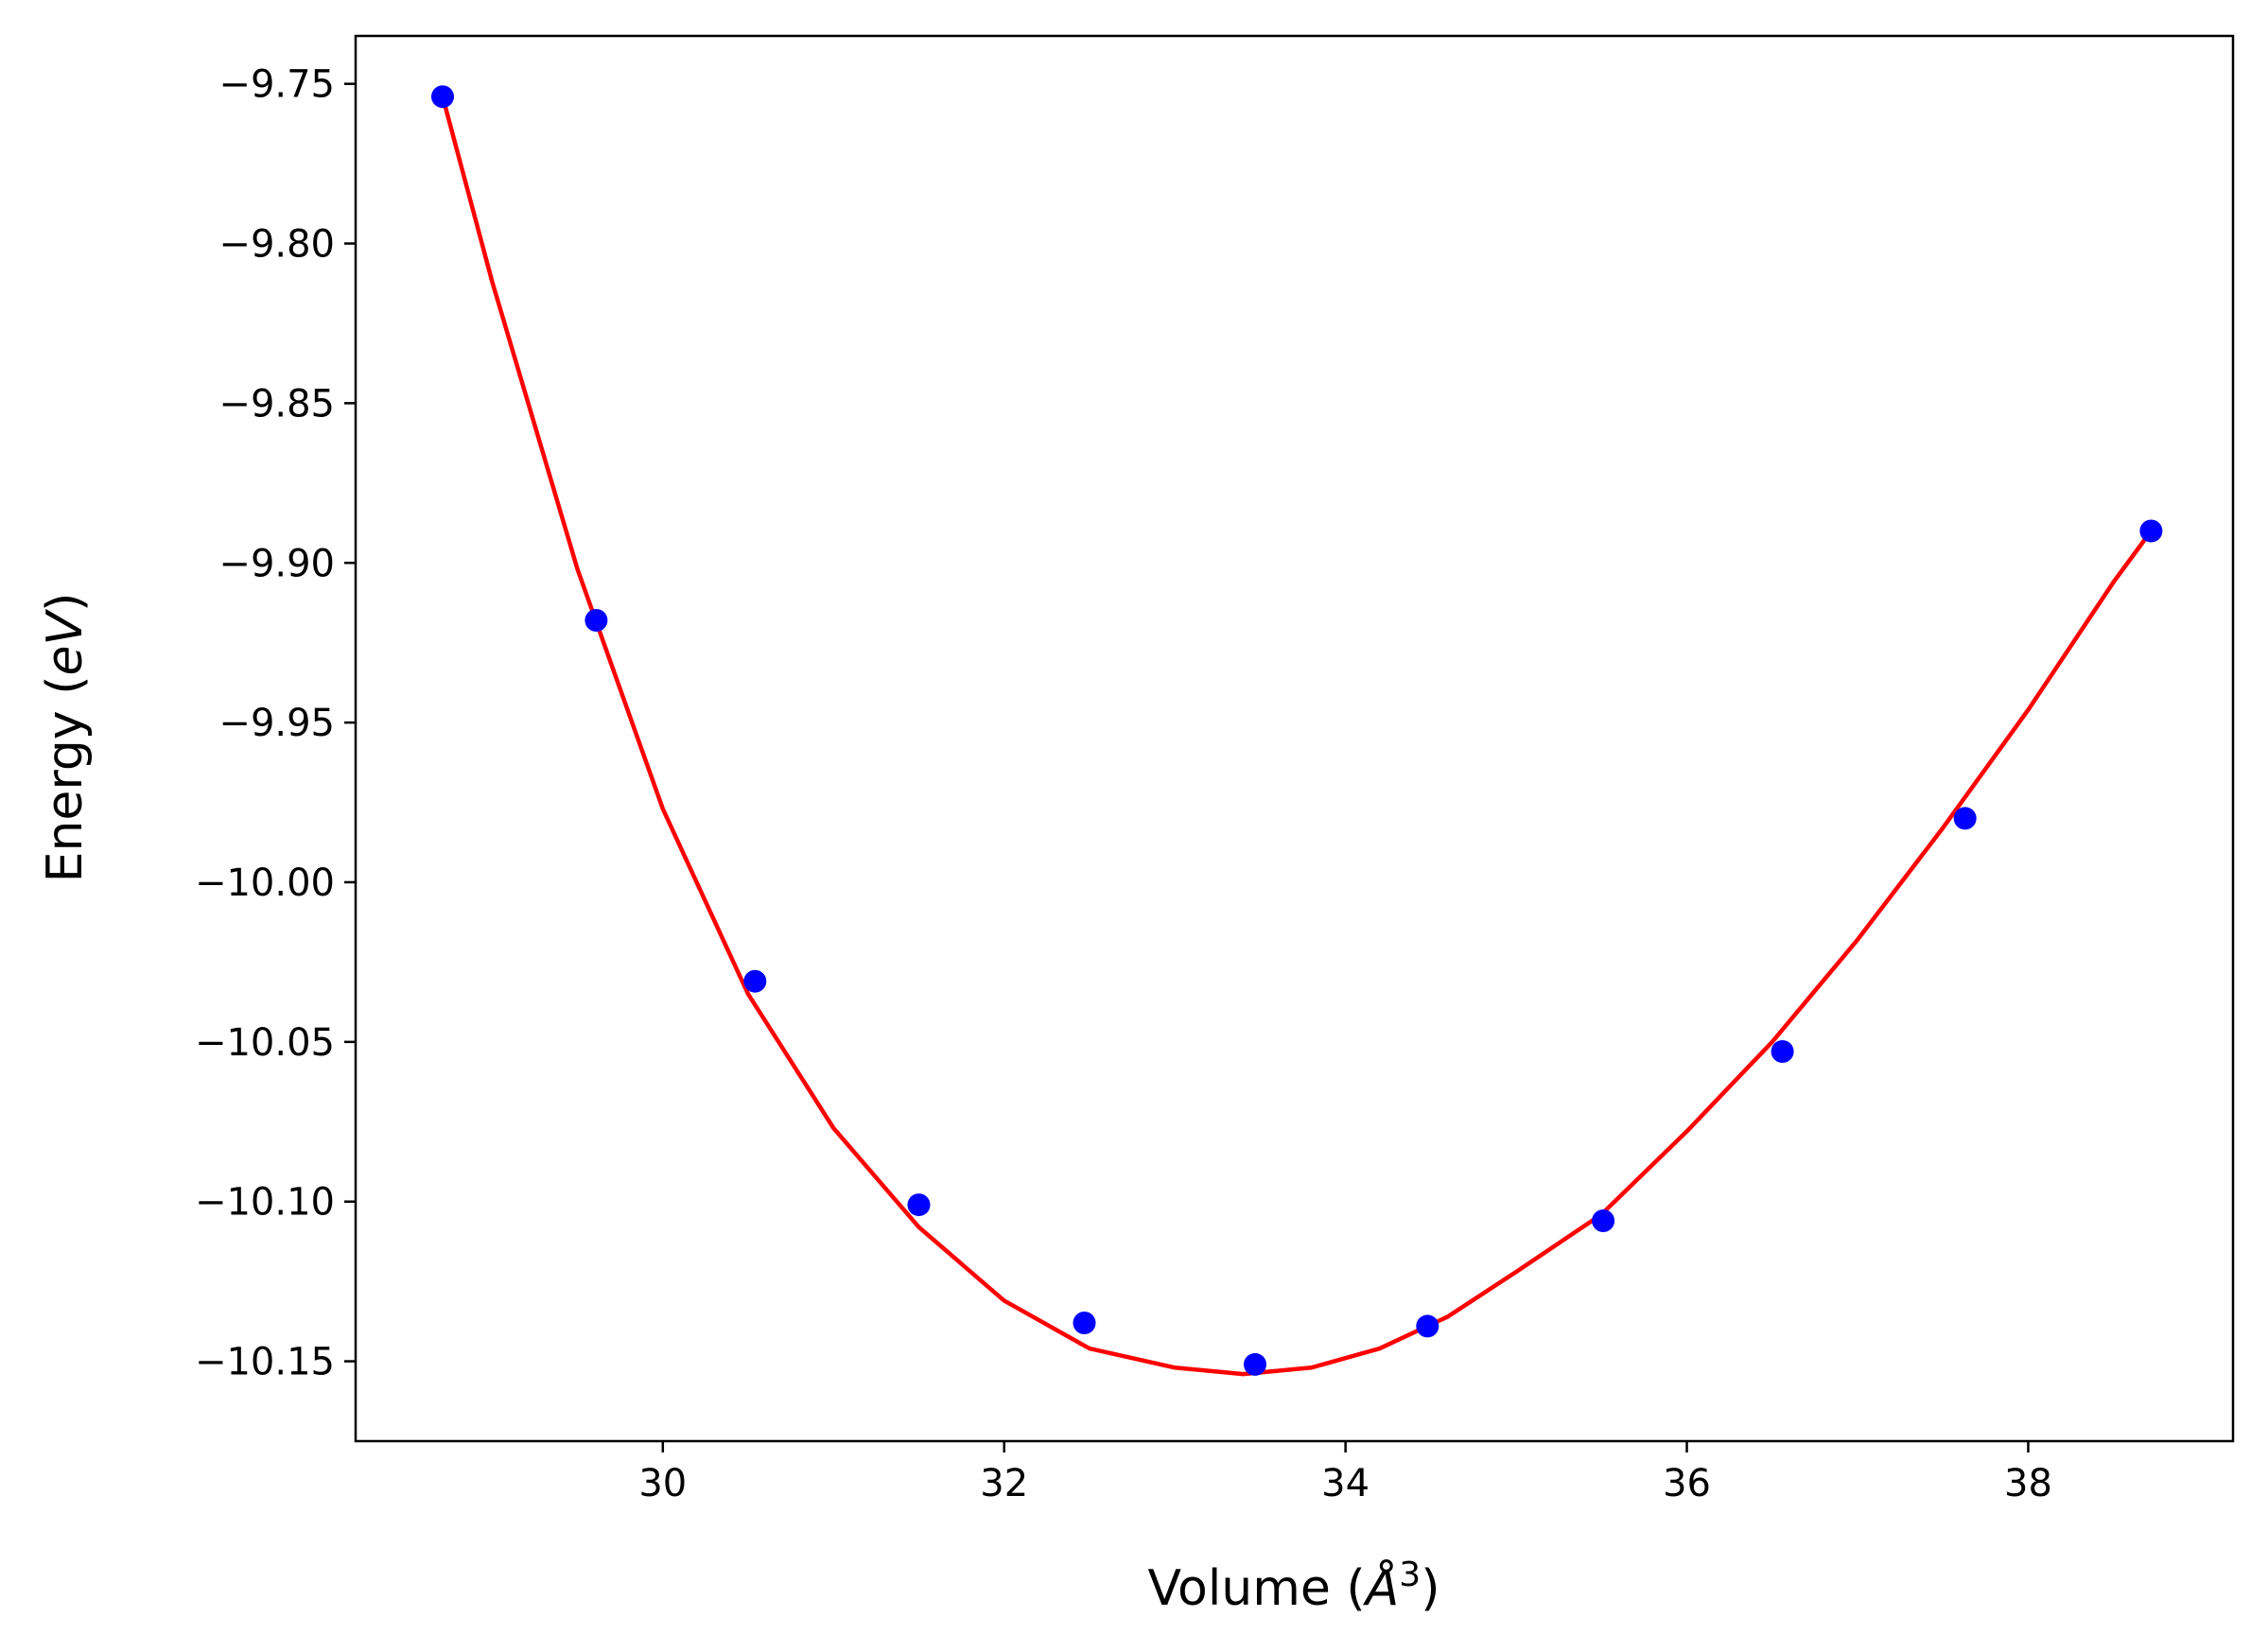 The width and height of the screenshot is (2268, 1652). Describe the element at coordinates (65, 780) in the screenshot. I see `y-axis-label-text: Energy (` at that location.